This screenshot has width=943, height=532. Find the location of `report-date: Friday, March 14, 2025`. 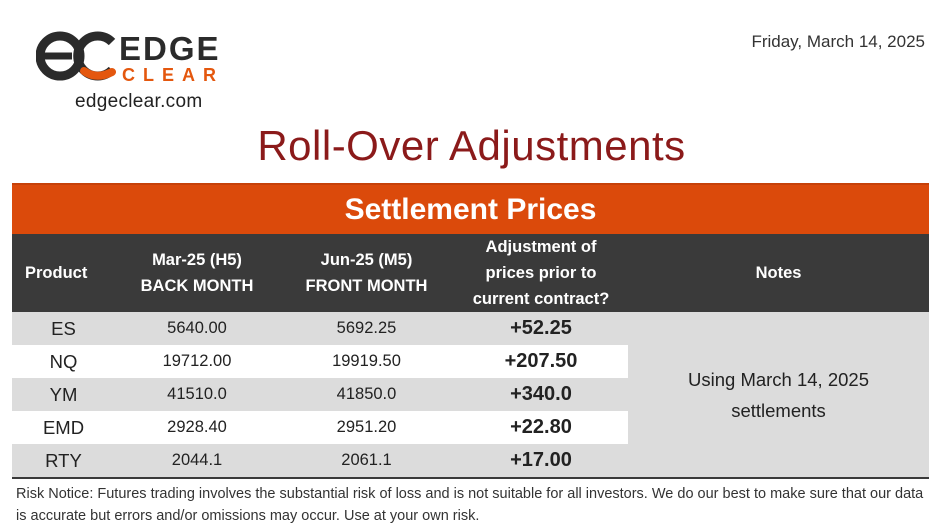

report-date: Friday, March 14, 2025 is located at coordinates (838, 41).